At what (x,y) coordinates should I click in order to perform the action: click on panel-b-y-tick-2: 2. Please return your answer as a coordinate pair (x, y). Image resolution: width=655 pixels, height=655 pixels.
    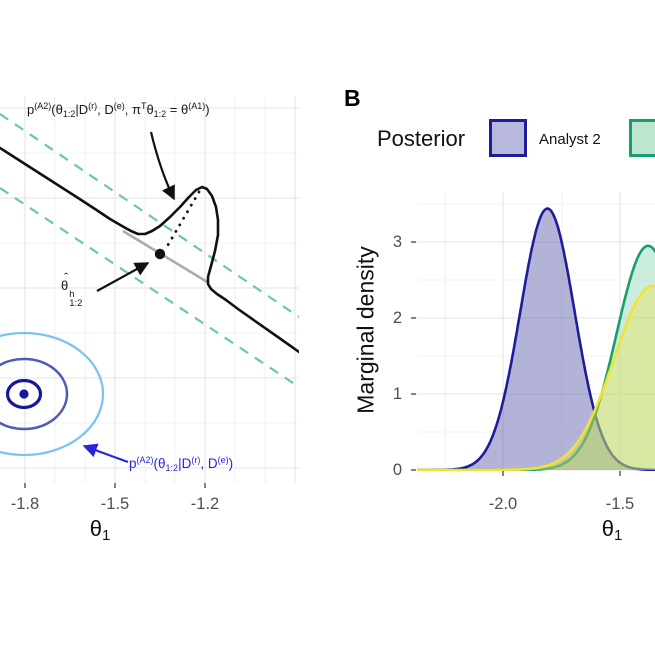
    Looking at the image, I should click on (397, 318).